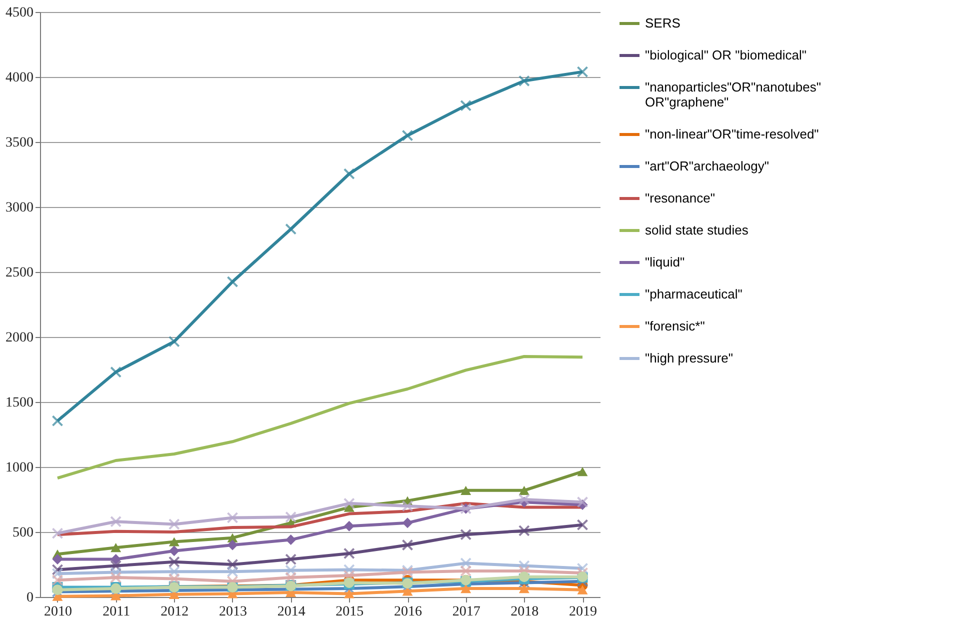 The width and height of the screenshot is (980, 641). I want to click on y-tick-label: 1500, so click(20, 403).